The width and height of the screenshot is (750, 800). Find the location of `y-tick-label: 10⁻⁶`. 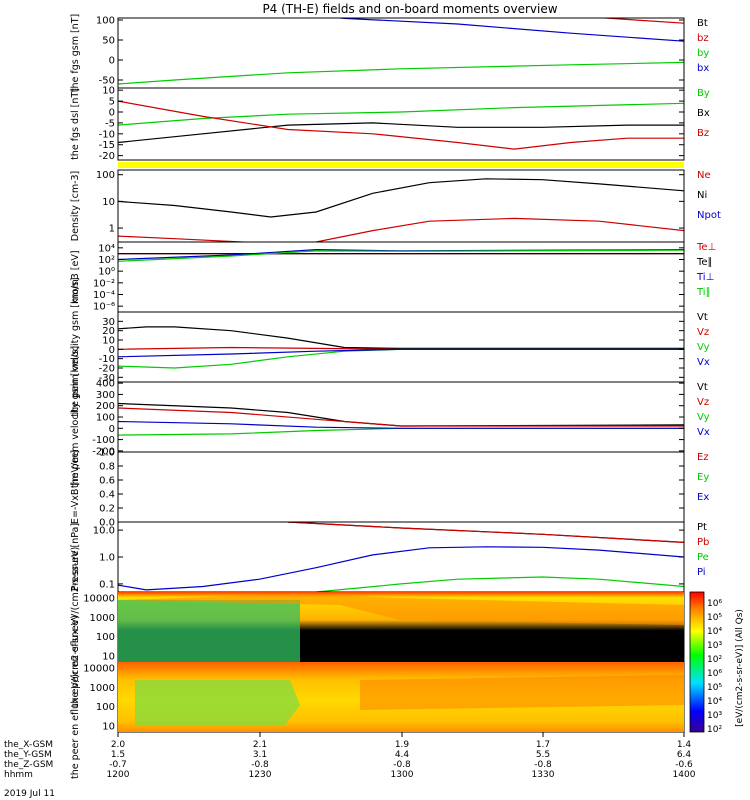

y-tick-label: 10⁻⁶ is located at coordinates (104, 307).